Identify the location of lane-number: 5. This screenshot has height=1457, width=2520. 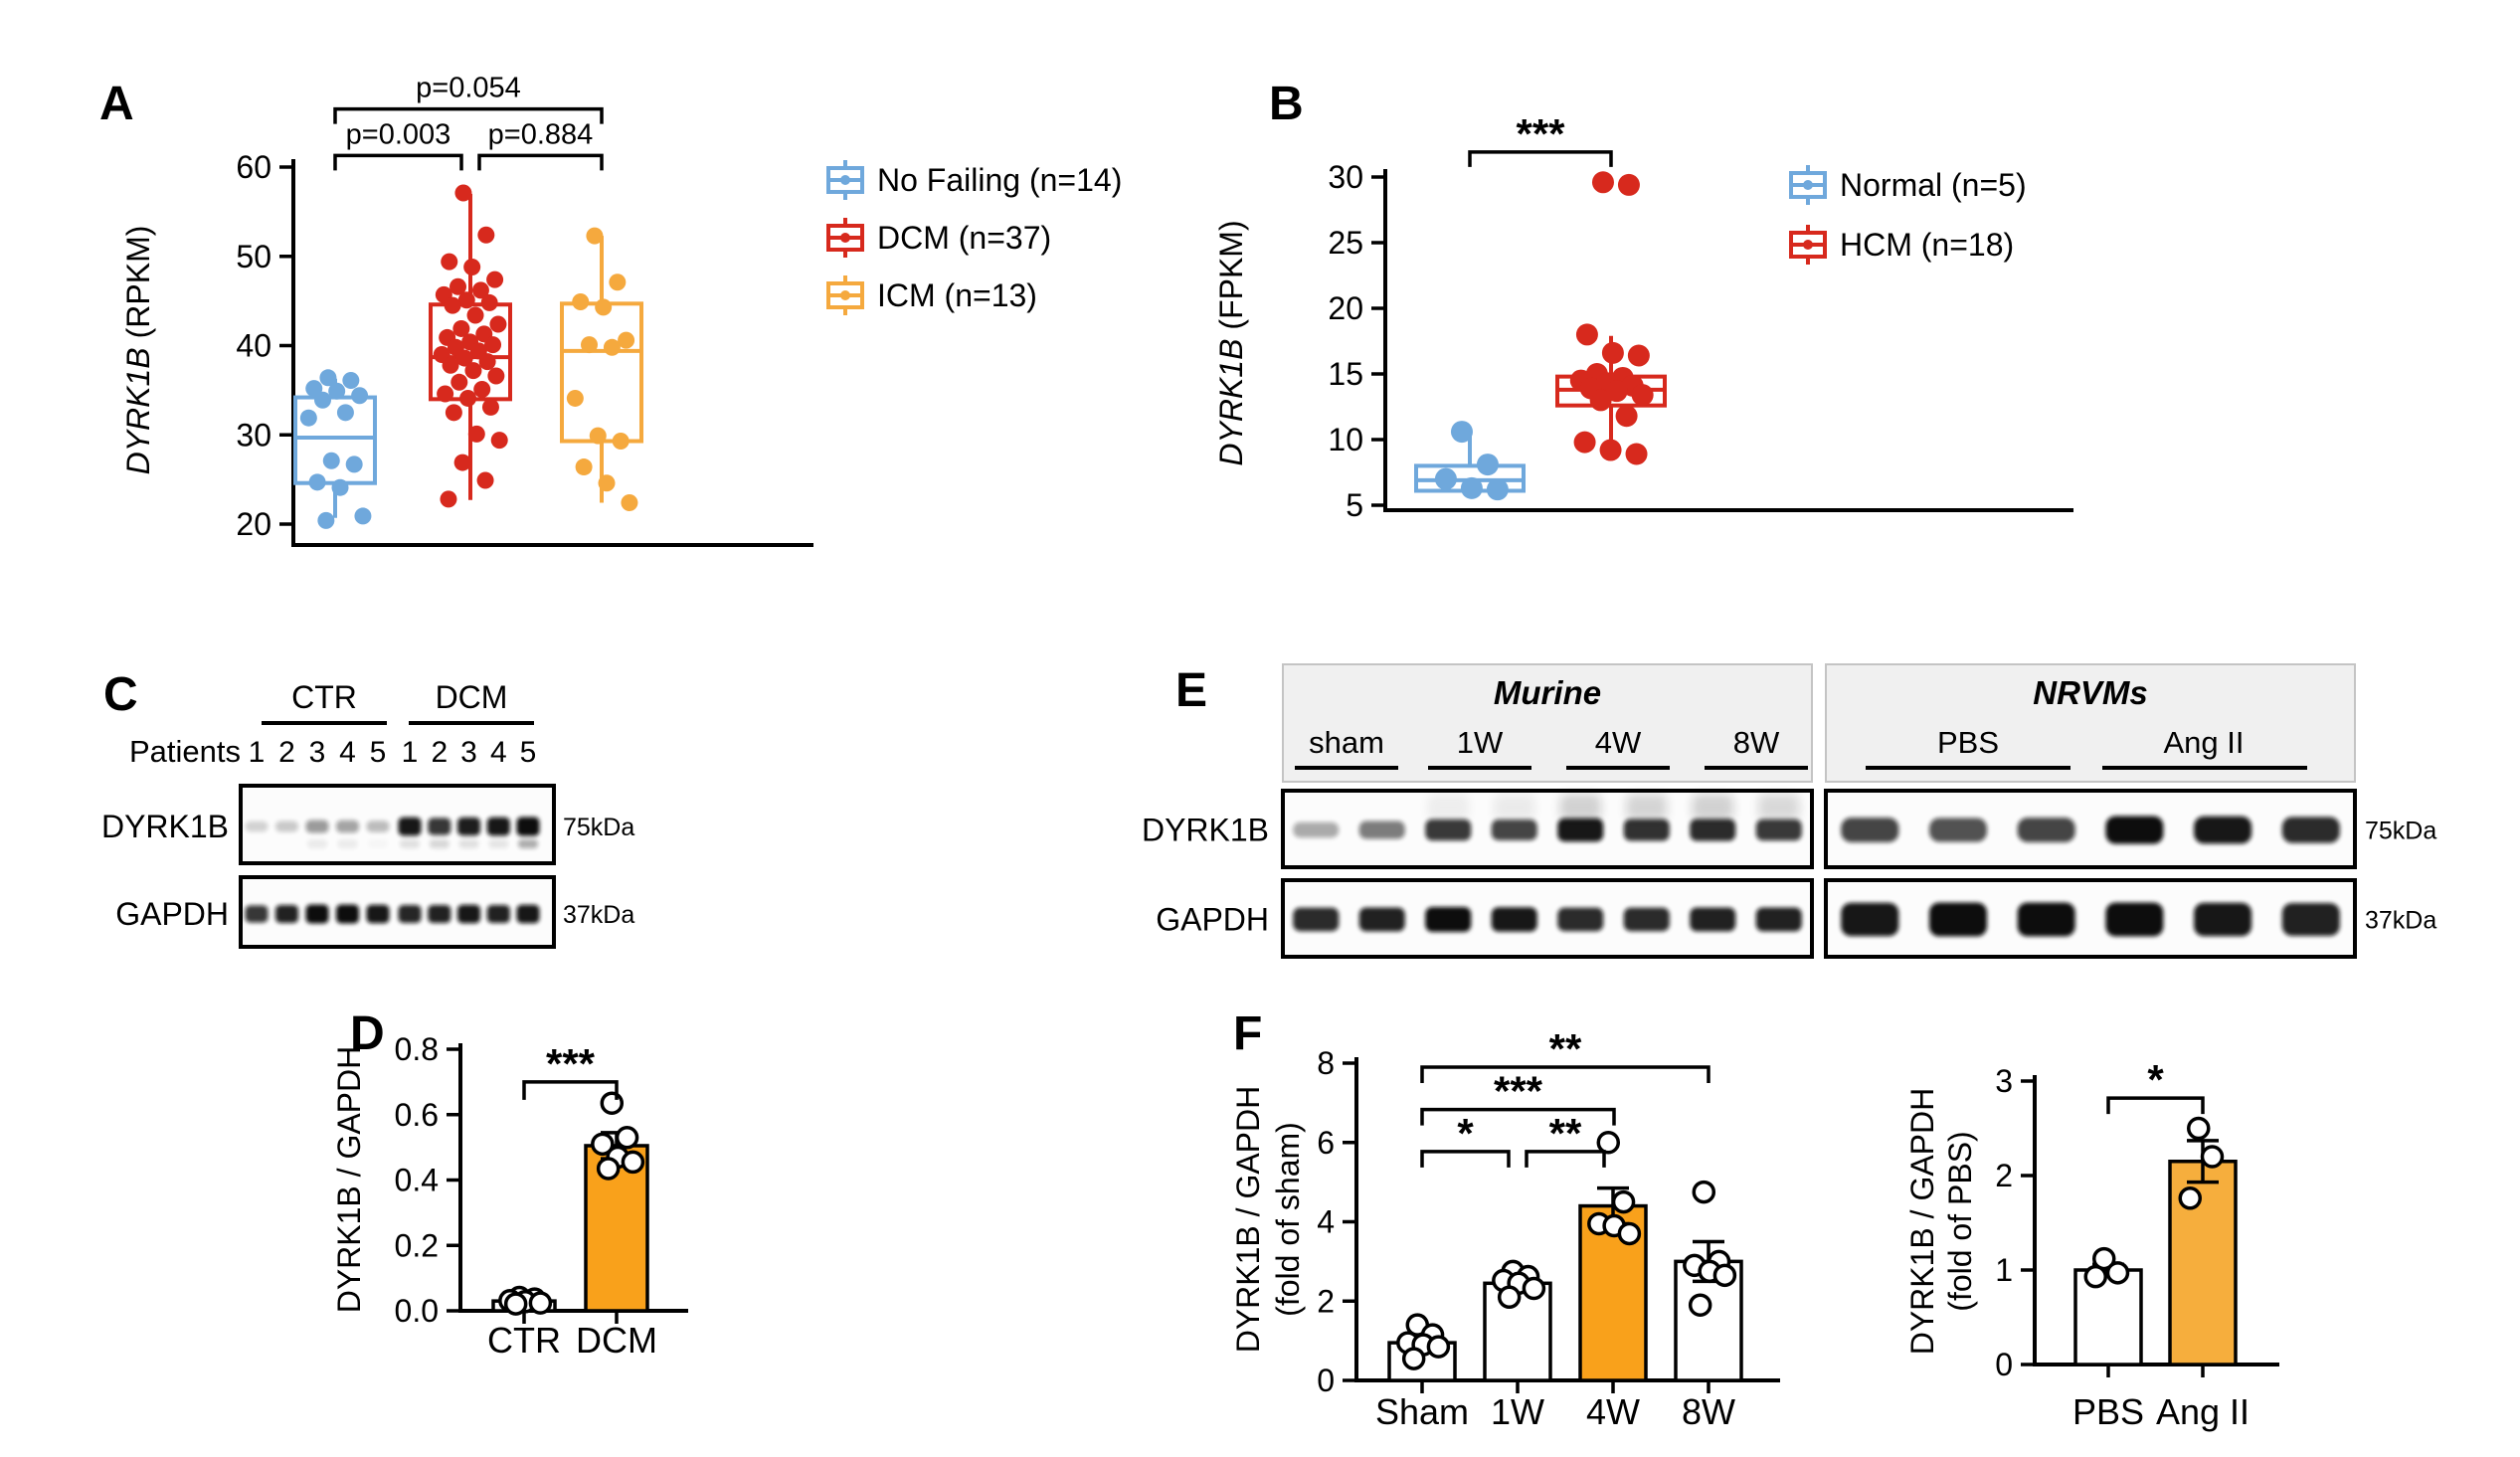
(528, 752).